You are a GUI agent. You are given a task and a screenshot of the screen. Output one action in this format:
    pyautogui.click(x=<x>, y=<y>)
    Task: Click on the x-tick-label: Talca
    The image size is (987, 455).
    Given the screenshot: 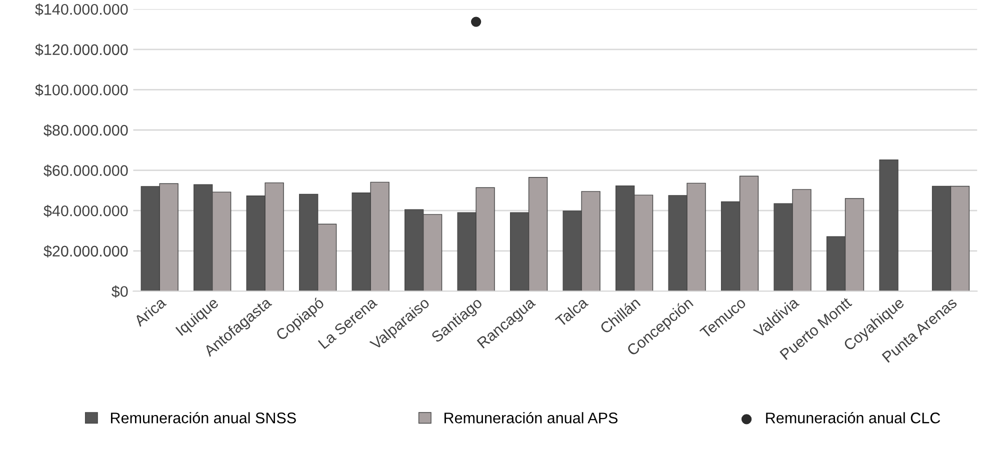 What is the action you would take?
    pyautogui.click(x=571, y=312)
    